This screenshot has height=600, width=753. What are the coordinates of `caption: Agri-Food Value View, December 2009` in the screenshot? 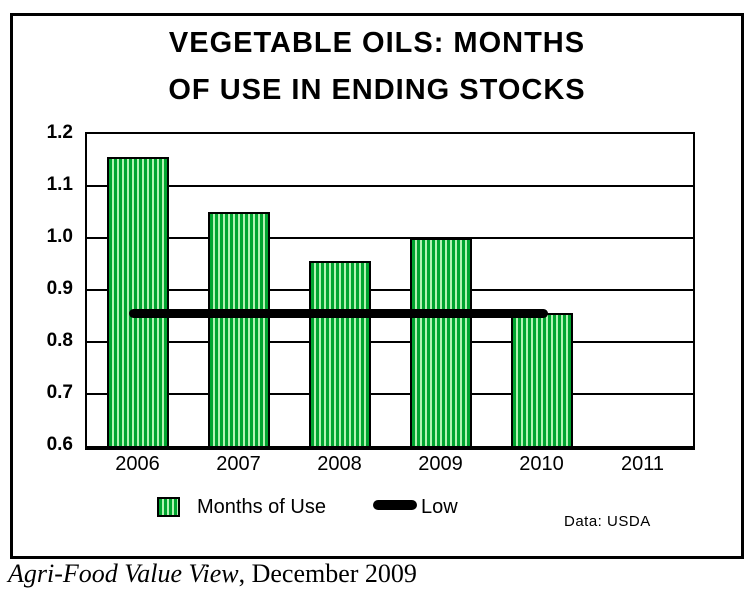 It's located at (212, 574).